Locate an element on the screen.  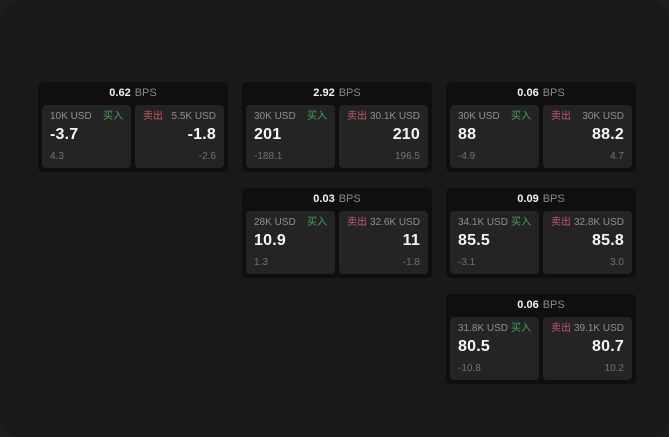
buy-delta: -3.1 is located at coordinates (467, 262).